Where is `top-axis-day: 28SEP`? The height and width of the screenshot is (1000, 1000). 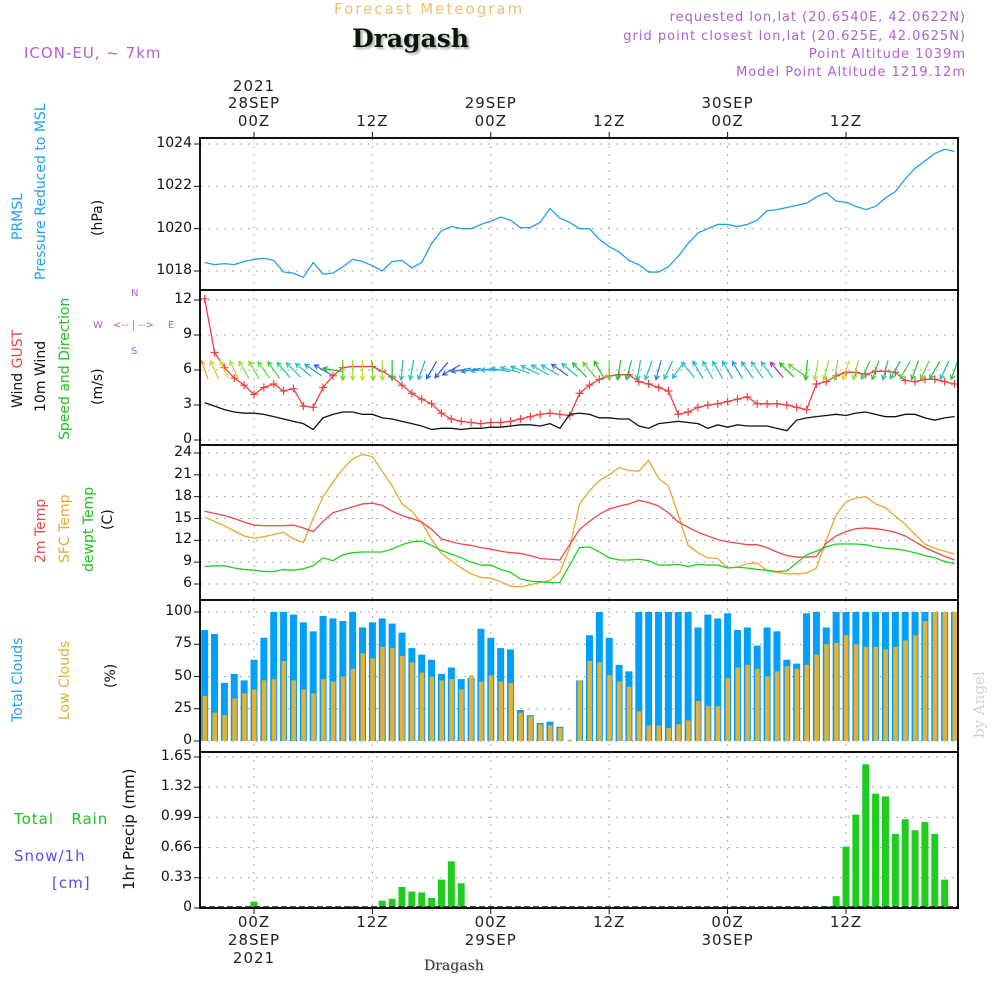
top-axis-day: 28SEP is located at coordinates (254, 103).